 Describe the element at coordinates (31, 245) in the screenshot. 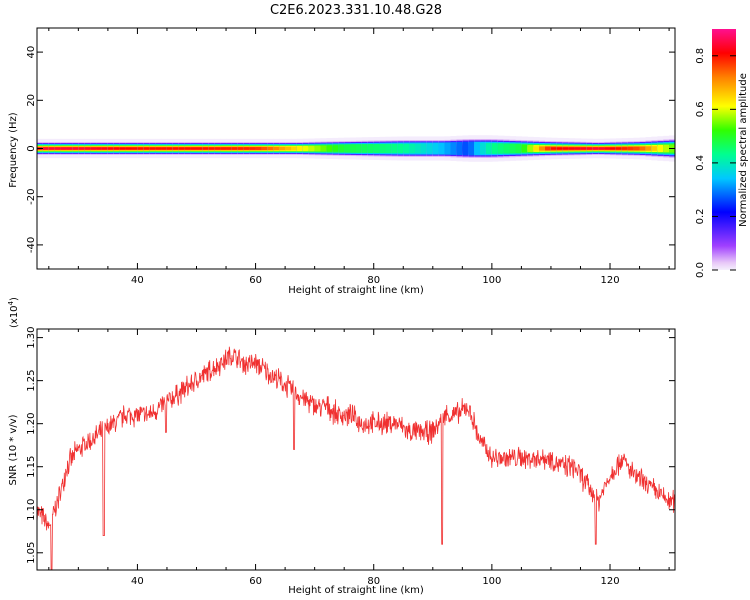

I see `spectrogram-y-tick-label: -40` at that location.